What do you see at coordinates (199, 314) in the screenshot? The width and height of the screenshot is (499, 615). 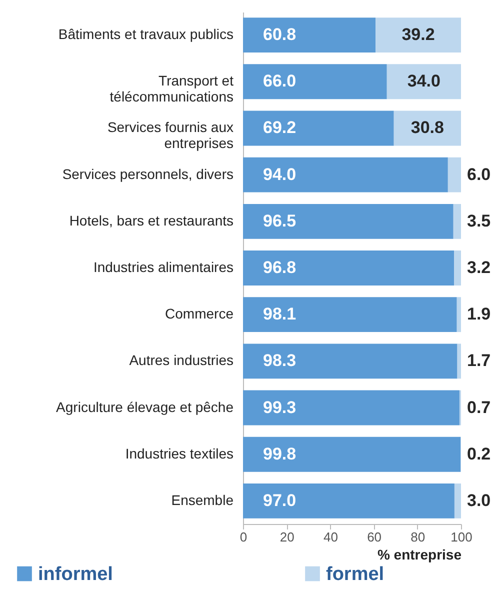 I see `y-tick-label: Commerce` at bounding box center [199, 314].